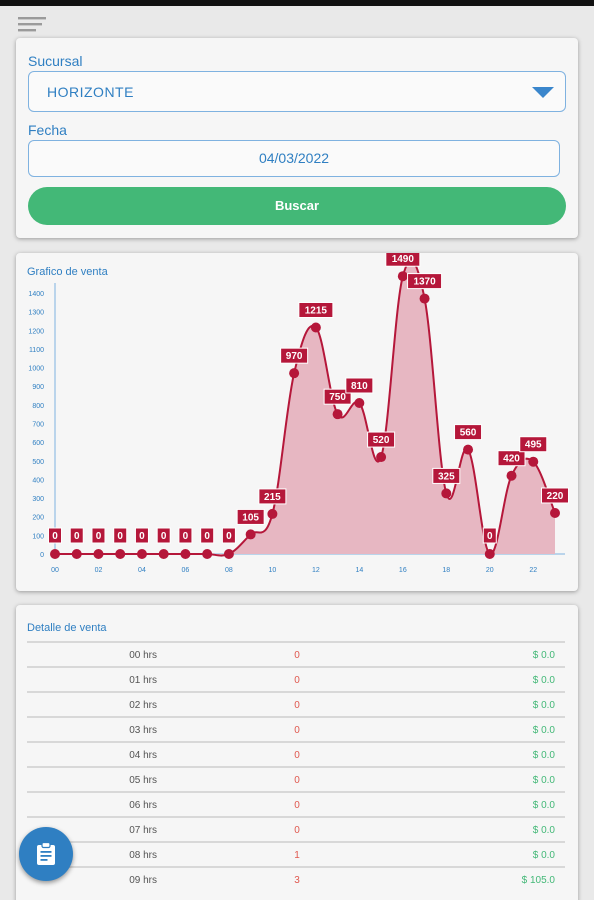 The width and height of the screenshot is (594, 900). I want to click on y-tick-label: 0, so click(42, 555).